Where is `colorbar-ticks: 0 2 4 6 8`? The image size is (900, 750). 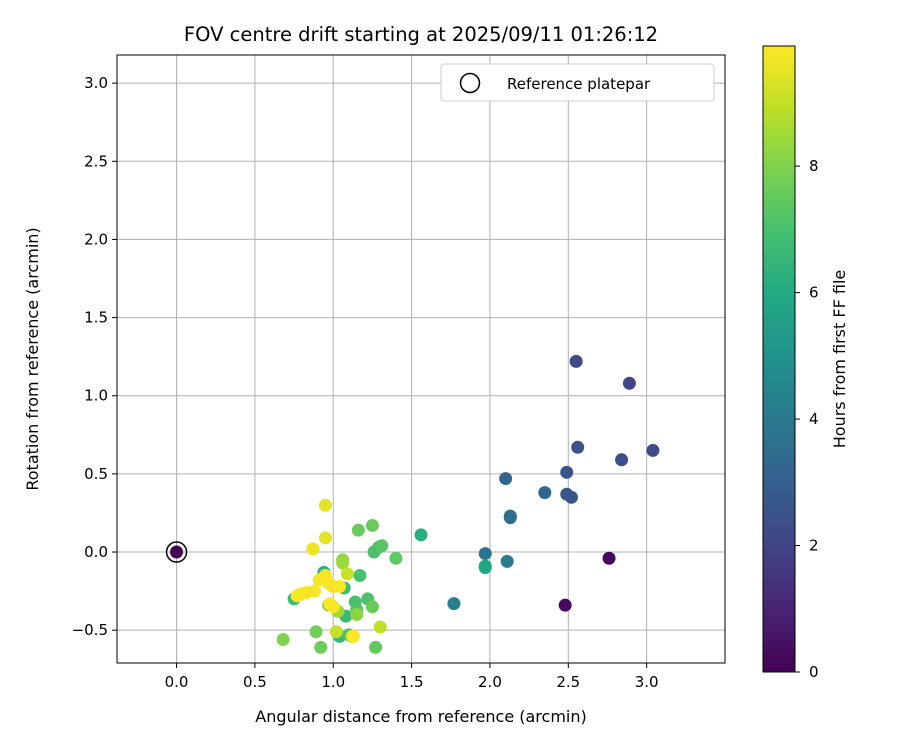
colorbar-ticks: 0 2 4 6 8 is located at coordinates (807, 419).